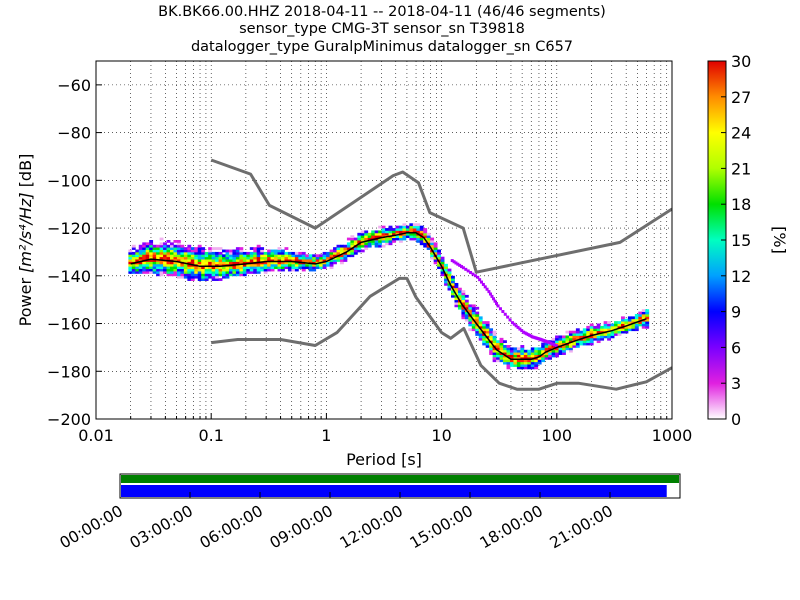 The width and height of the screenshot is (800, 600). I want to click on timeline-tick-label: 09:00:00, so click(301, 527).